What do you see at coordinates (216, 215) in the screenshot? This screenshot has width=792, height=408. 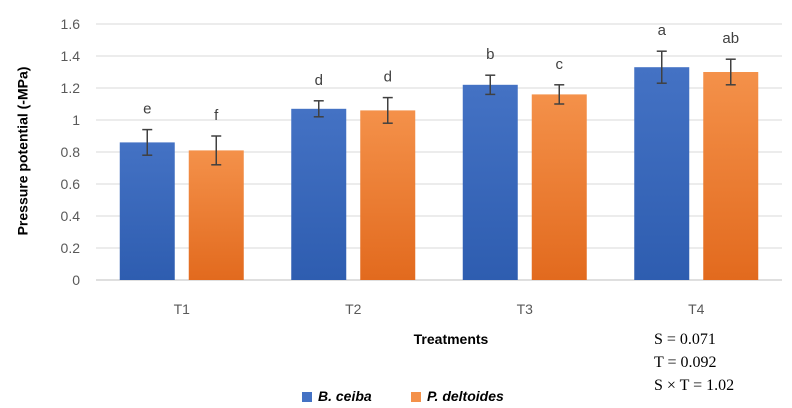 I see `bar-p-deltoides-t1` at bounding box center [216, 215].